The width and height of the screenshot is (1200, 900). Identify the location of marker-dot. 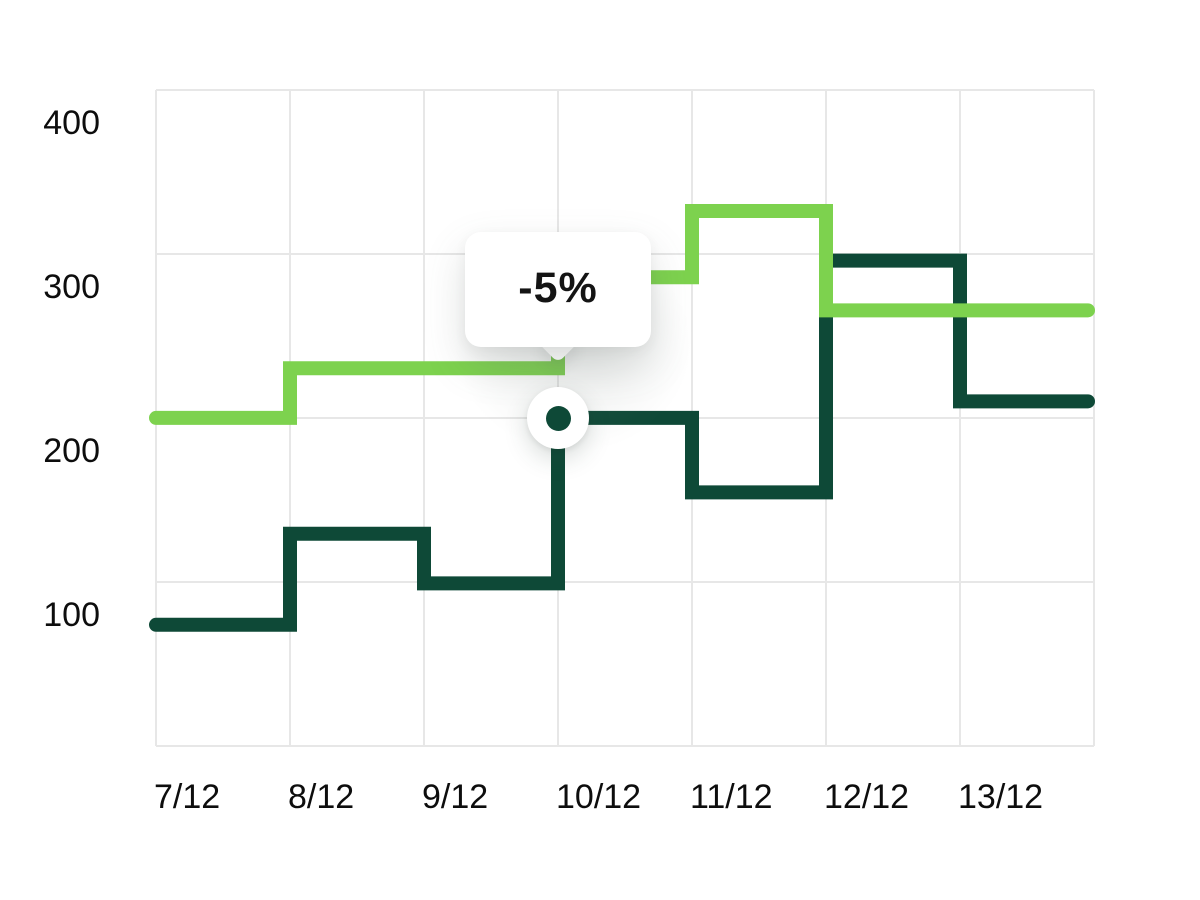
(558, 418).